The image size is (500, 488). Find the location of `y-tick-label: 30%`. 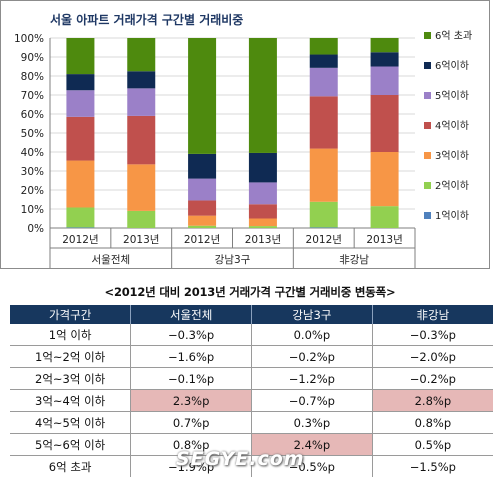

y-tick-label: 30% is located at coordinates (32, 172).